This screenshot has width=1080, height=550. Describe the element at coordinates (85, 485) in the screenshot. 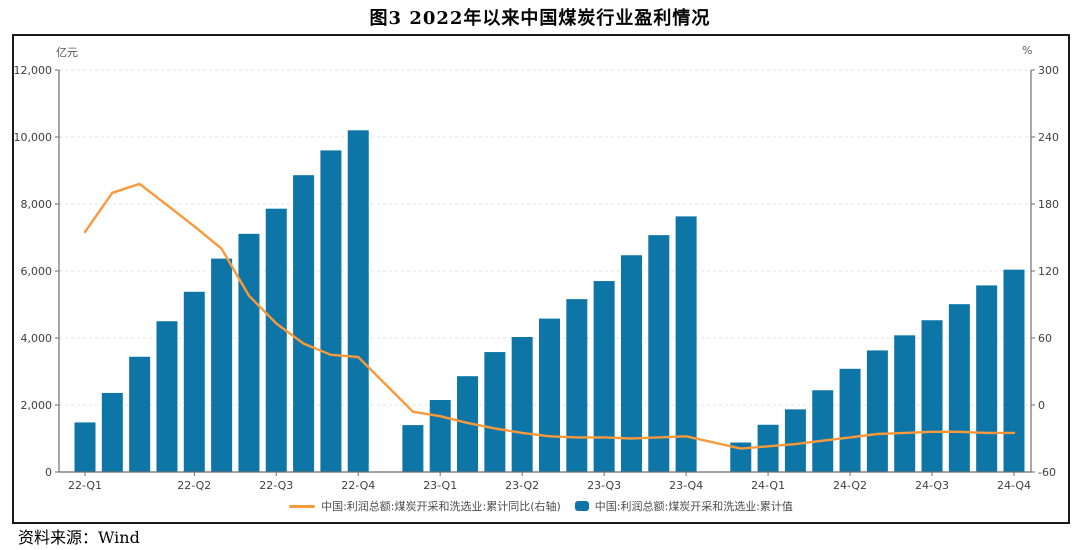

I see `axis-tick-label: 22-Q1` at that location.